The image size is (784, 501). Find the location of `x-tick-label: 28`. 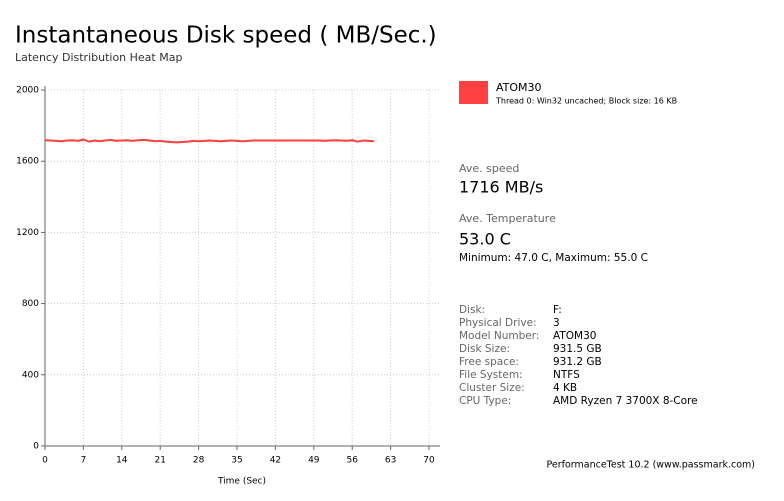

x-tick-label: 28 is located at coordinates (199, 461).